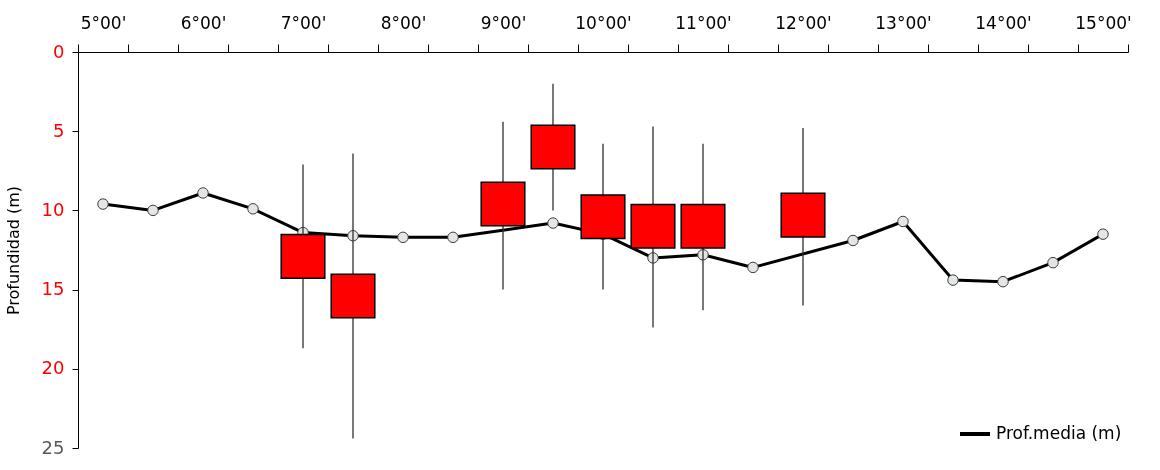 This screenshot has width=1160, height=470. I want to click on x-tick-label: 9°00', so click(503, 22).